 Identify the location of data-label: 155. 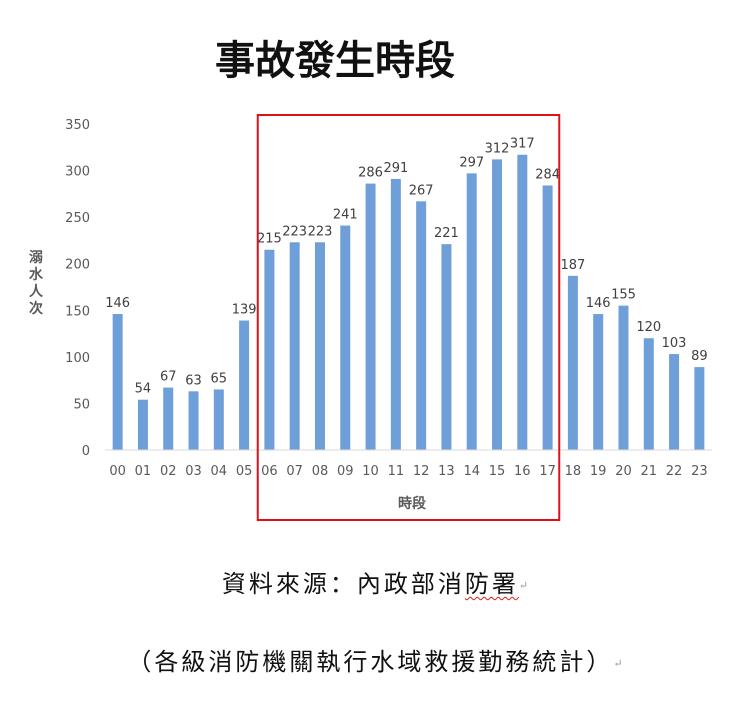
(623, 295).